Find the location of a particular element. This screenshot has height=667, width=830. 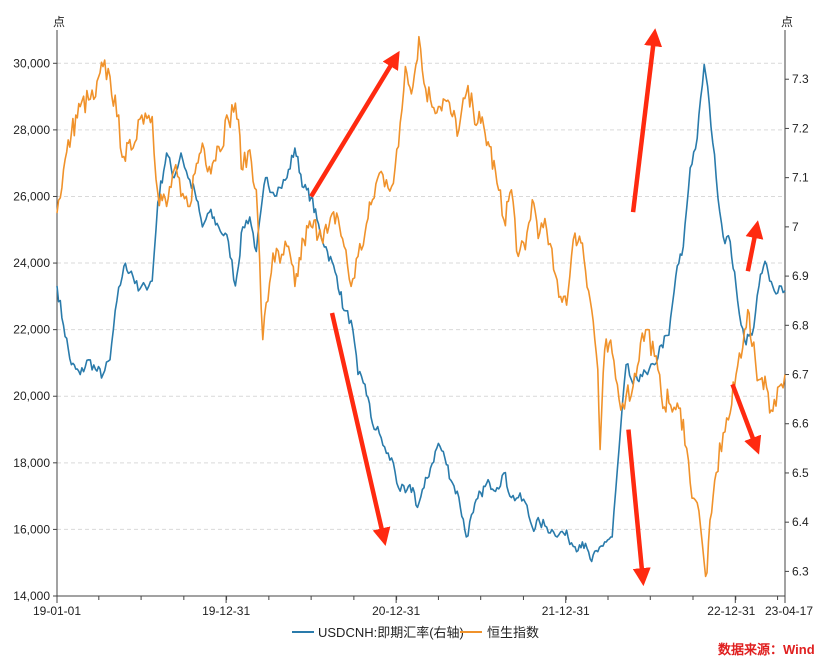

left-tick-label: 24,000 is located at coordinates (31, 263).